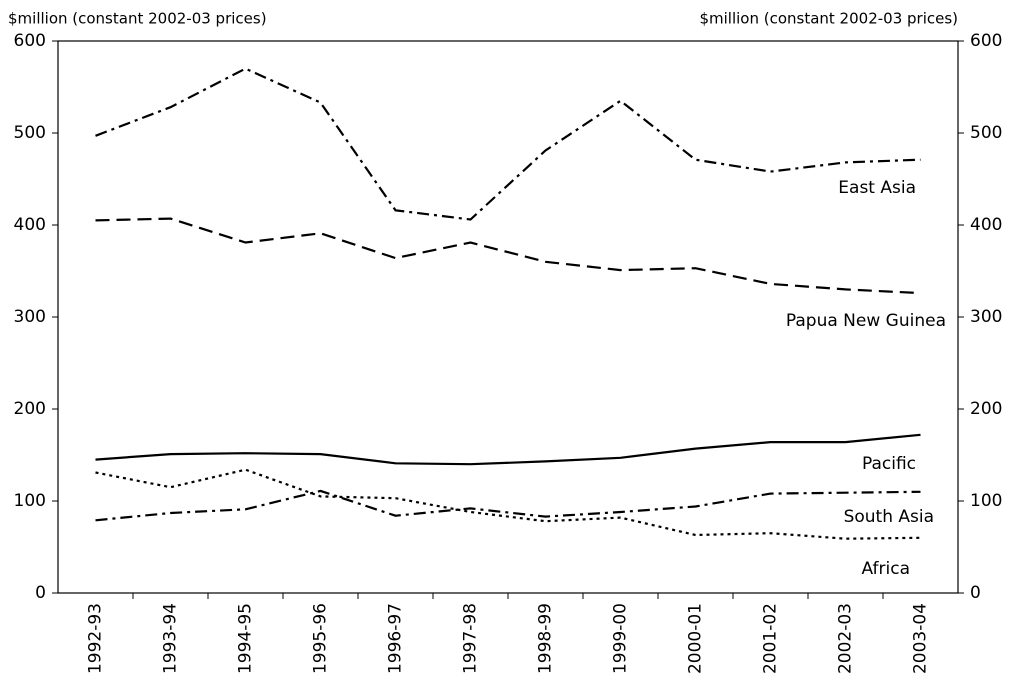  What do you see at coordinates (471, 638) in the screenshot?
I see `x-tick-label: 1997-98` at bounding box center [471, 638].